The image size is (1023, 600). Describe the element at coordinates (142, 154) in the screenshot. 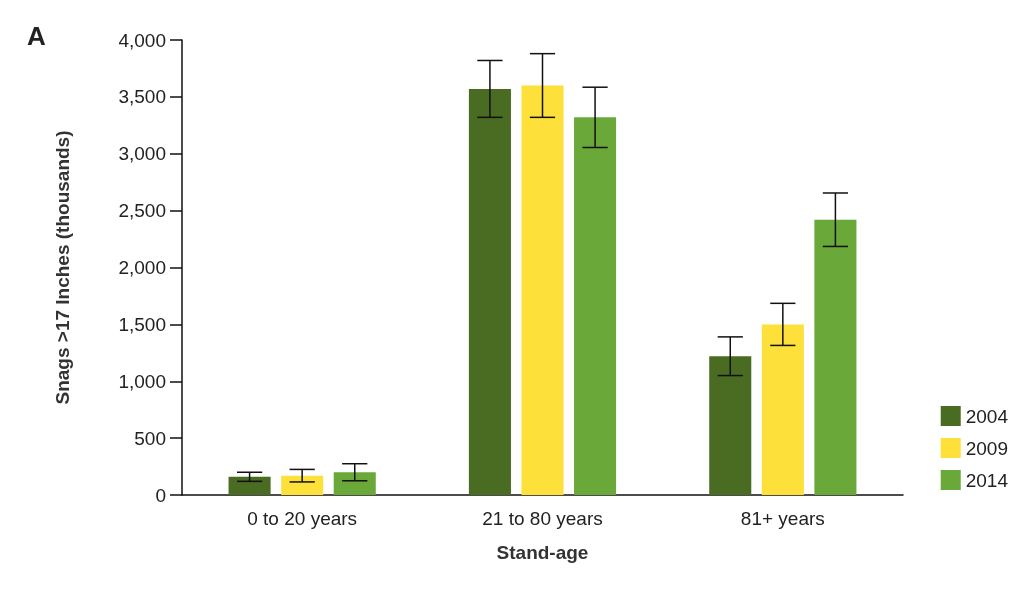

I see `y-tick-label: 3,000` at that location.